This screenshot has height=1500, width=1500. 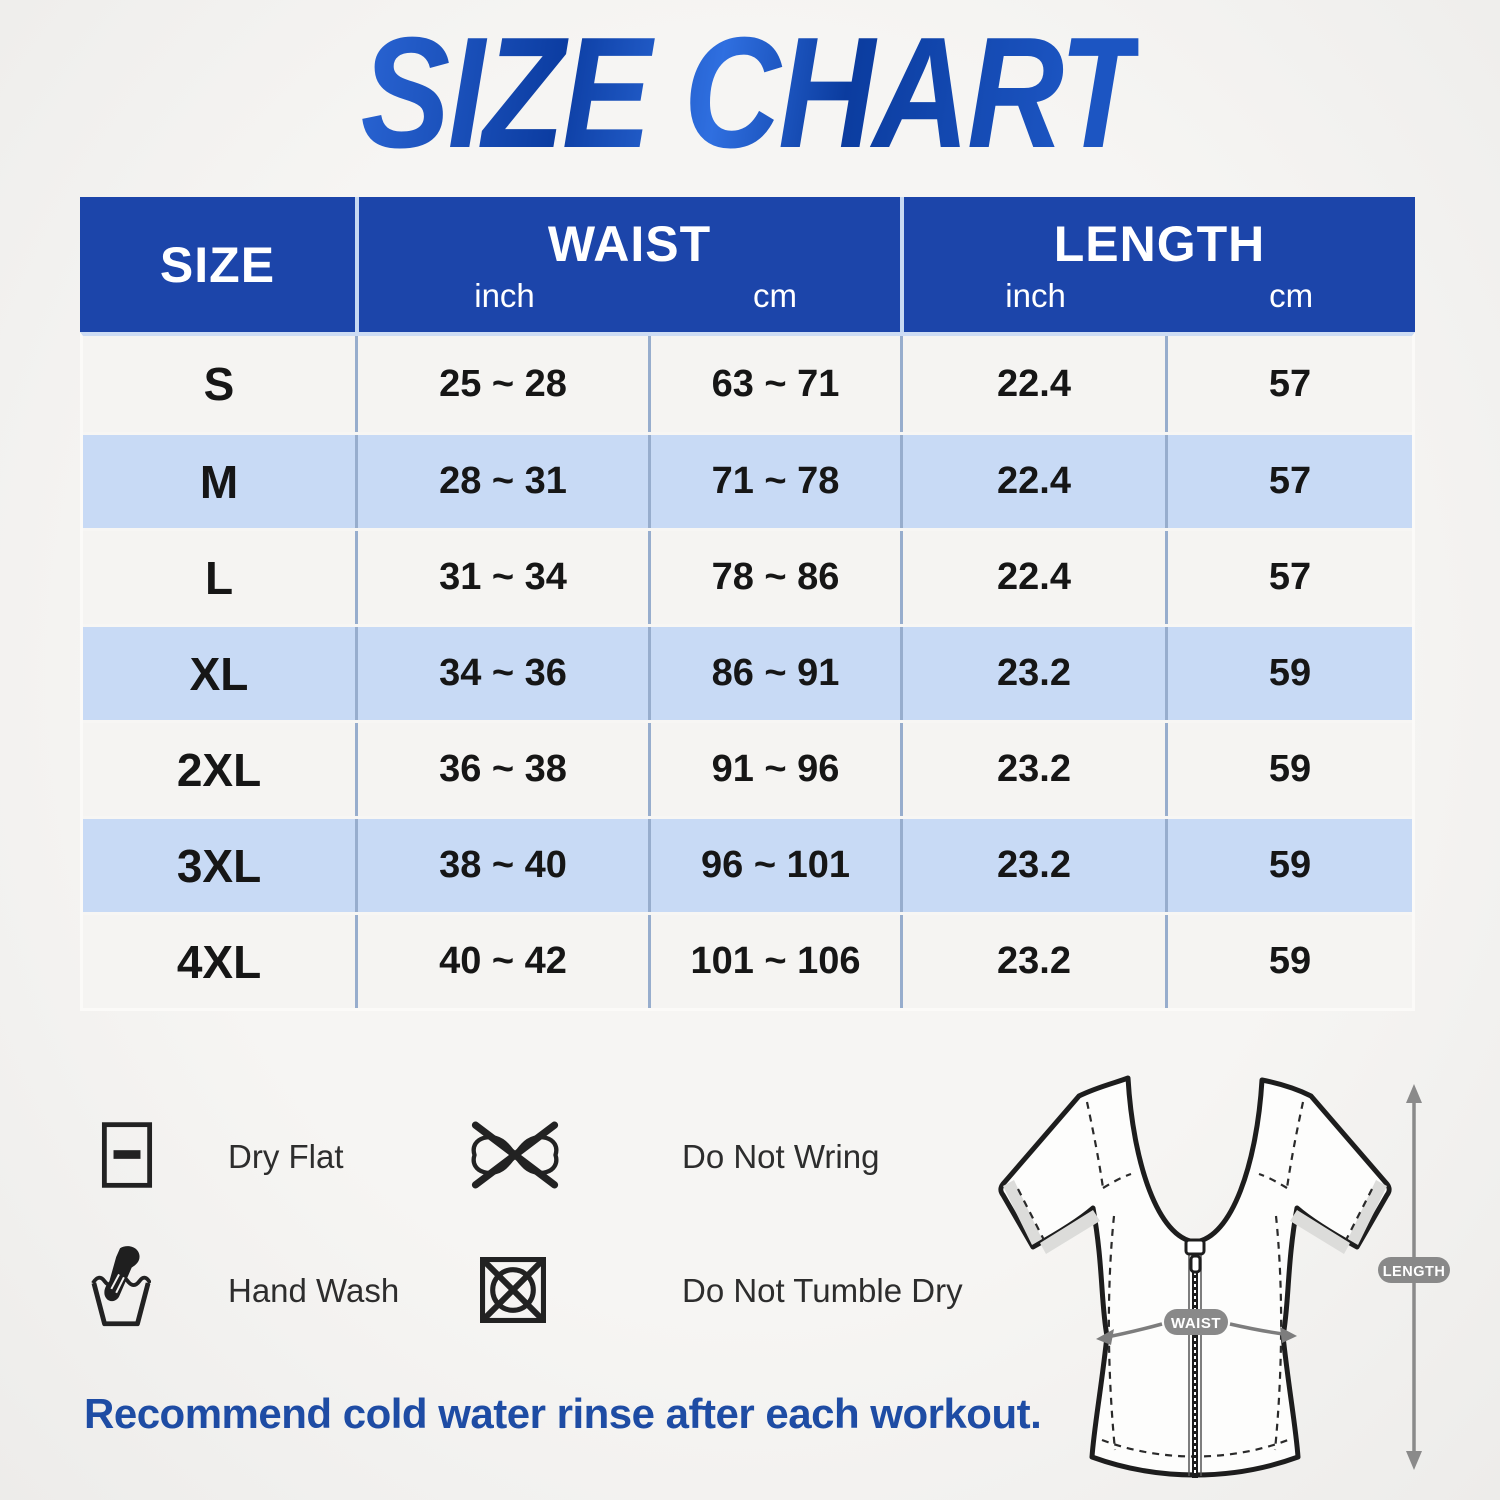 What do you see at coordinates (774, 769) in the screenshot?
I see `cell-waist-cm: 91 ~ 96` at bounding box center [774, 769].